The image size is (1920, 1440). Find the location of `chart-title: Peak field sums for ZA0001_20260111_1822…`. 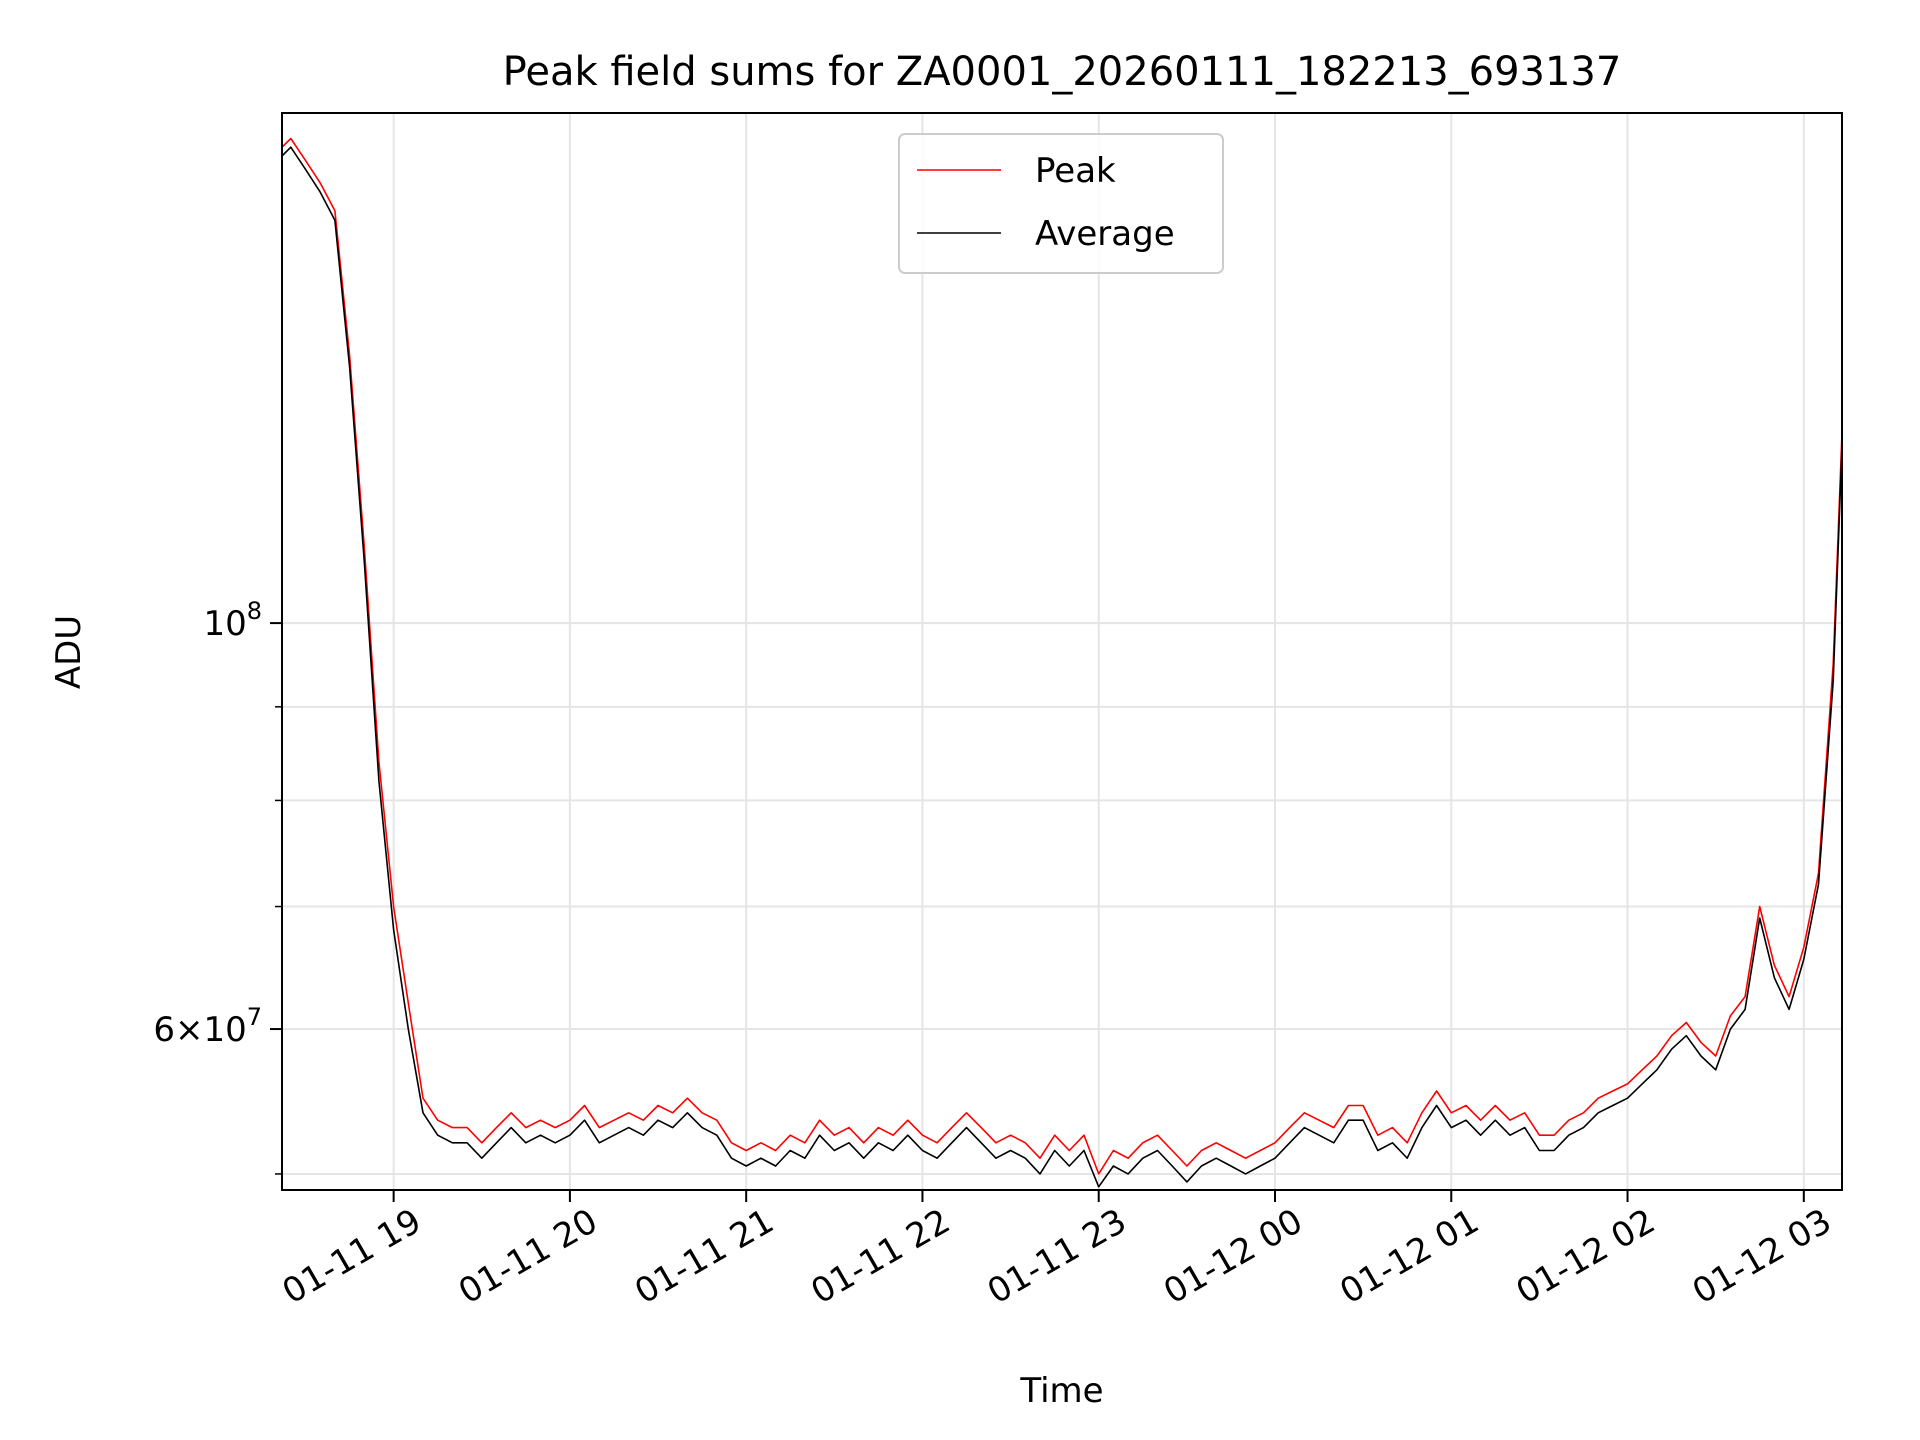

chart-title: Peak field sums for ZA0001_20260111_1822… is located at coordinates (1062, 72).